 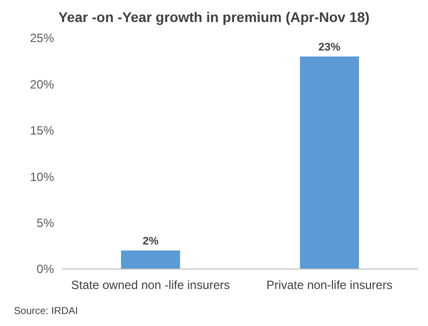 What do you see at coordinates (42, 131) in the screenshot?
I see `y-tick-label: 15%` at bounding box center [42, 131].